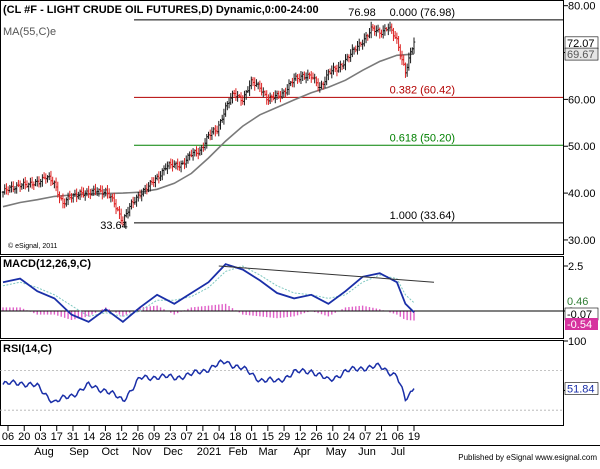 This screenshot has height=469, width=600. Describe the element at coordinates (238, 452) in the screenshot. I see `x-month-label: Feb` at that location.